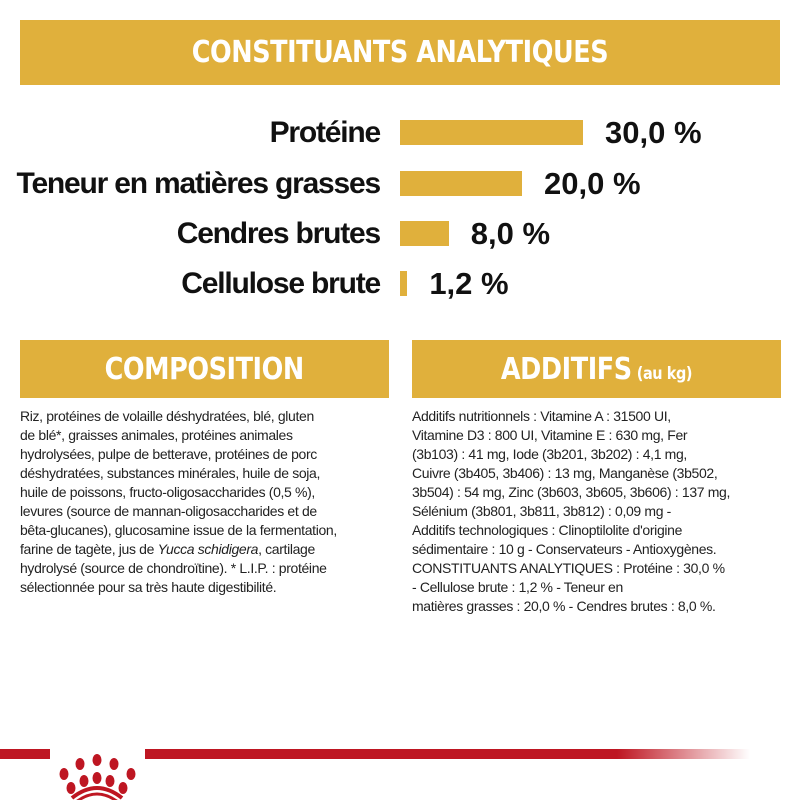  I want to click on nutrient-row: Cellulose brute 1,2 %, so click(400, 284).